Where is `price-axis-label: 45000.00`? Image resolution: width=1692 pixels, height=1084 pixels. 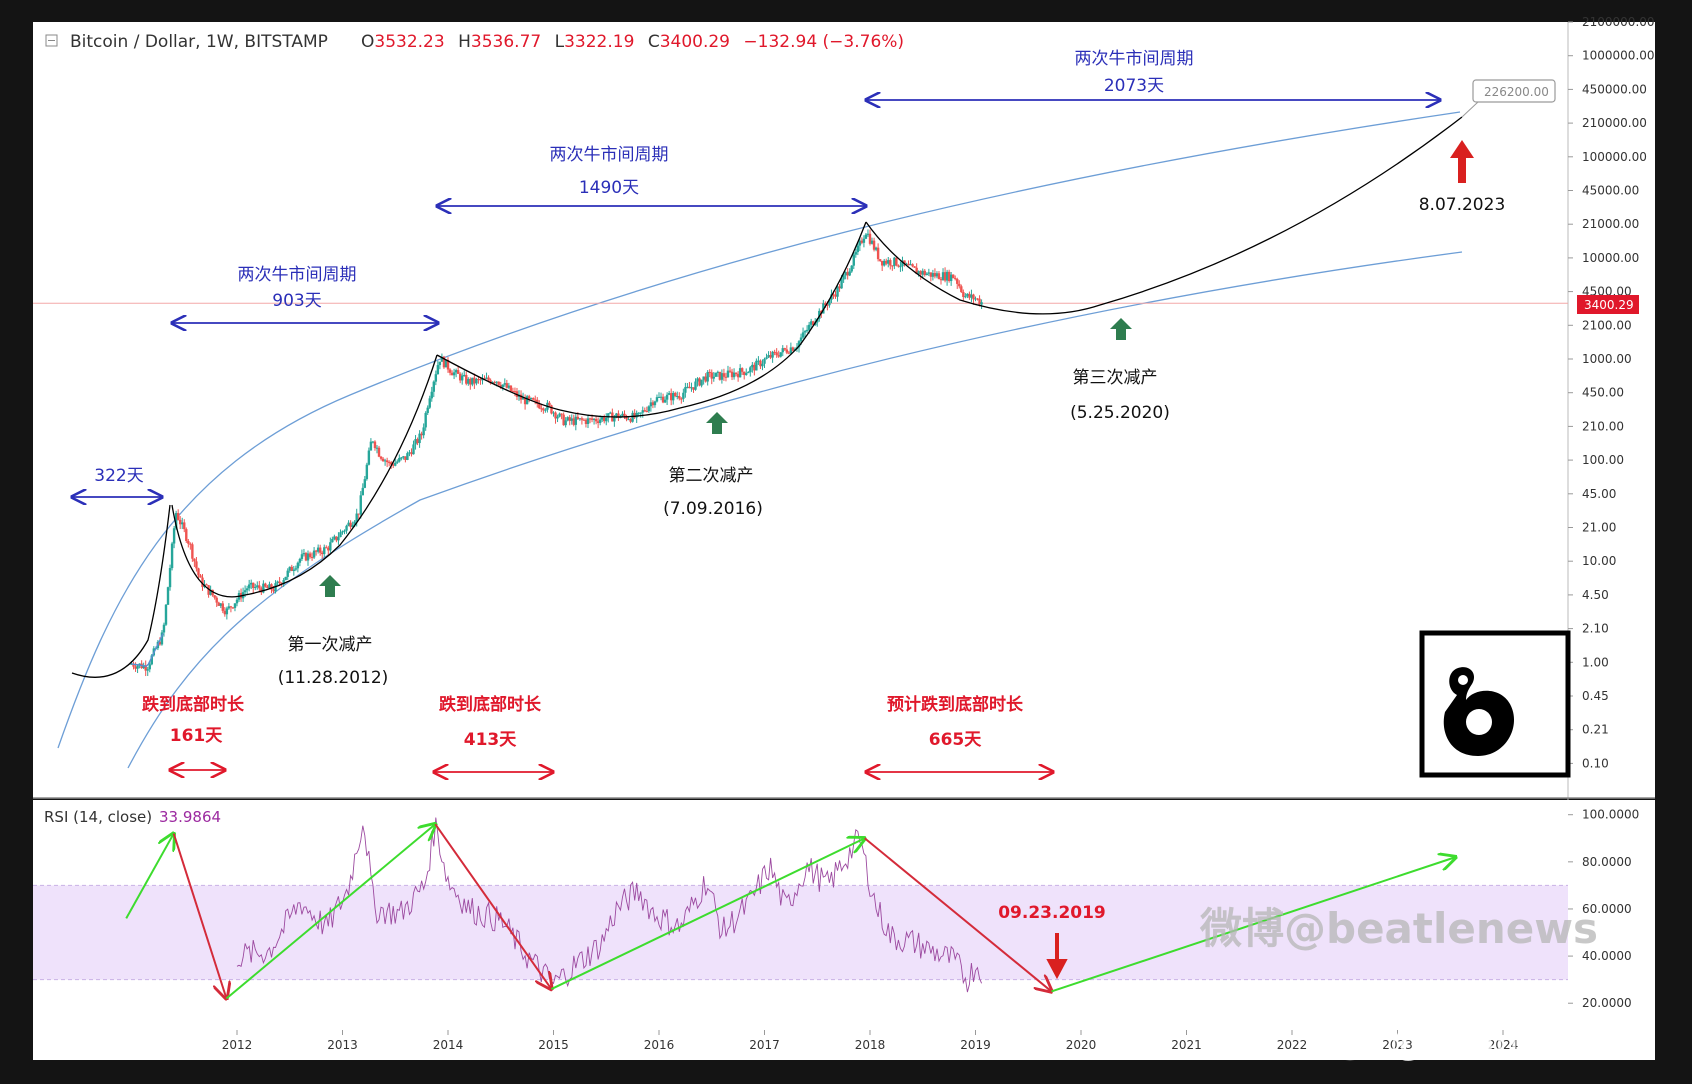 price-axis-label: 45000.00 is located at coordinates (1610, 191).